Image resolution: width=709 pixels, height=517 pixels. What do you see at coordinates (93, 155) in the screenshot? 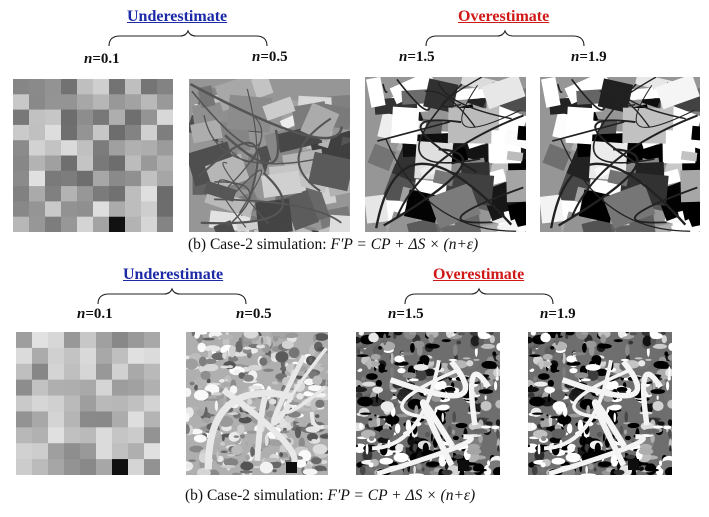
I see `row1-image-n0.1` at bounding box center [93, 155].